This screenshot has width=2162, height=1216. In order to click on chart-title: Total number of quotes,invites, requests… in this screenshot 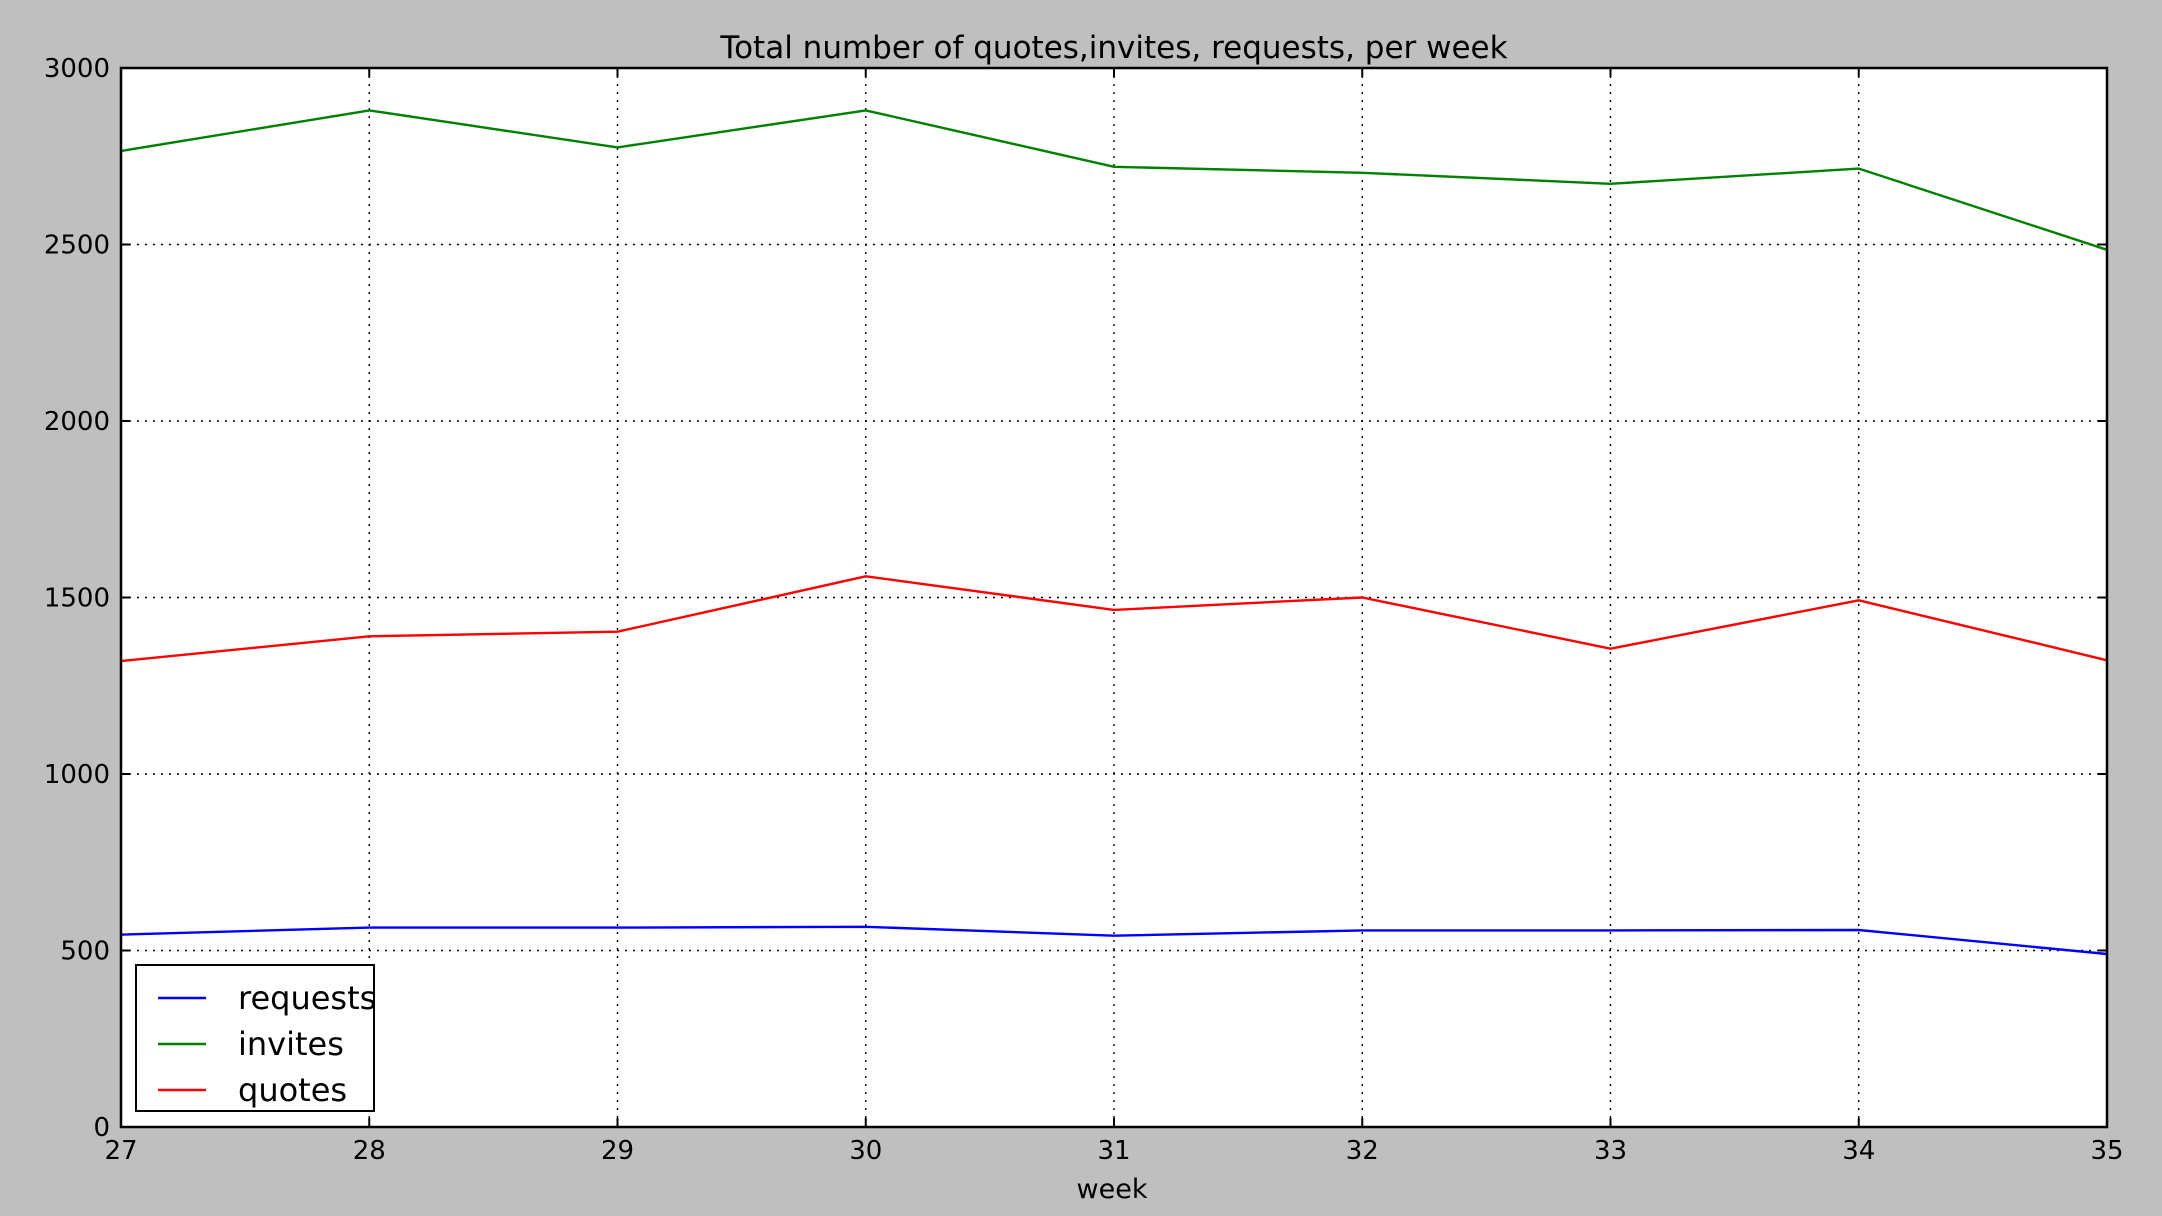, I will do `click(1113, 48)`.